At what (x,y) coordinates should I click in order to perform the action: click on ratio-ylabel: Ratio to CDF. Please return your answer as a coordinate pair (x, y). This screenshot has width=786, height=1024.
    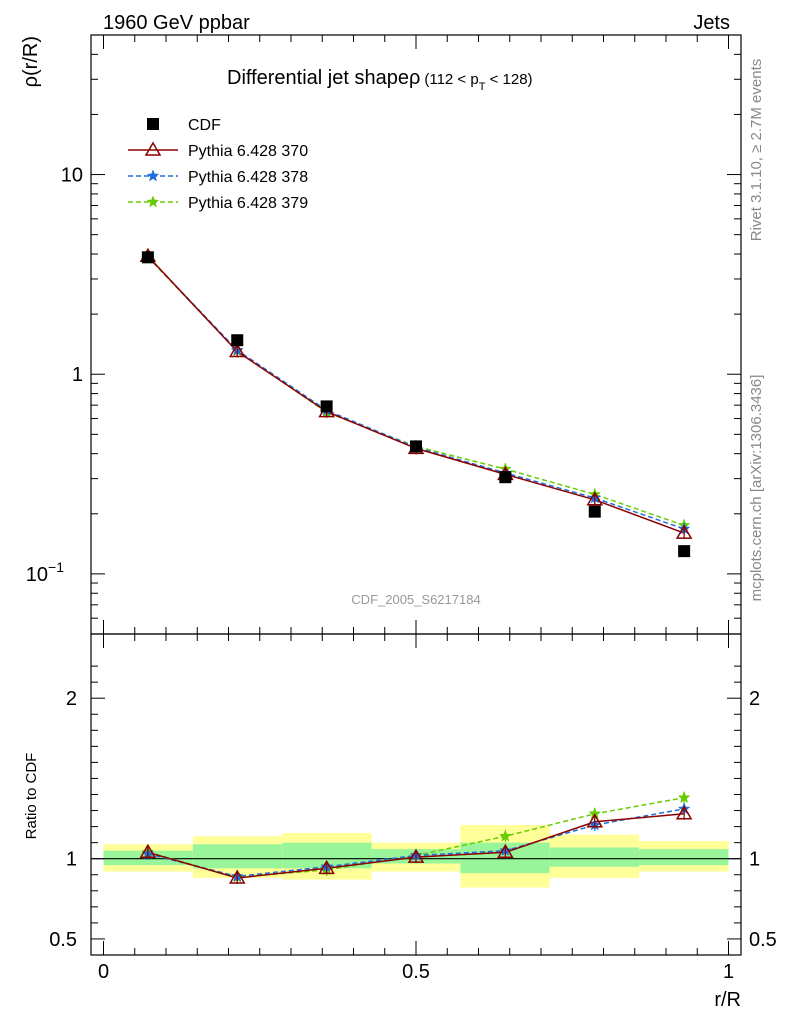
    Looking at the image, I should click on (31, 796).